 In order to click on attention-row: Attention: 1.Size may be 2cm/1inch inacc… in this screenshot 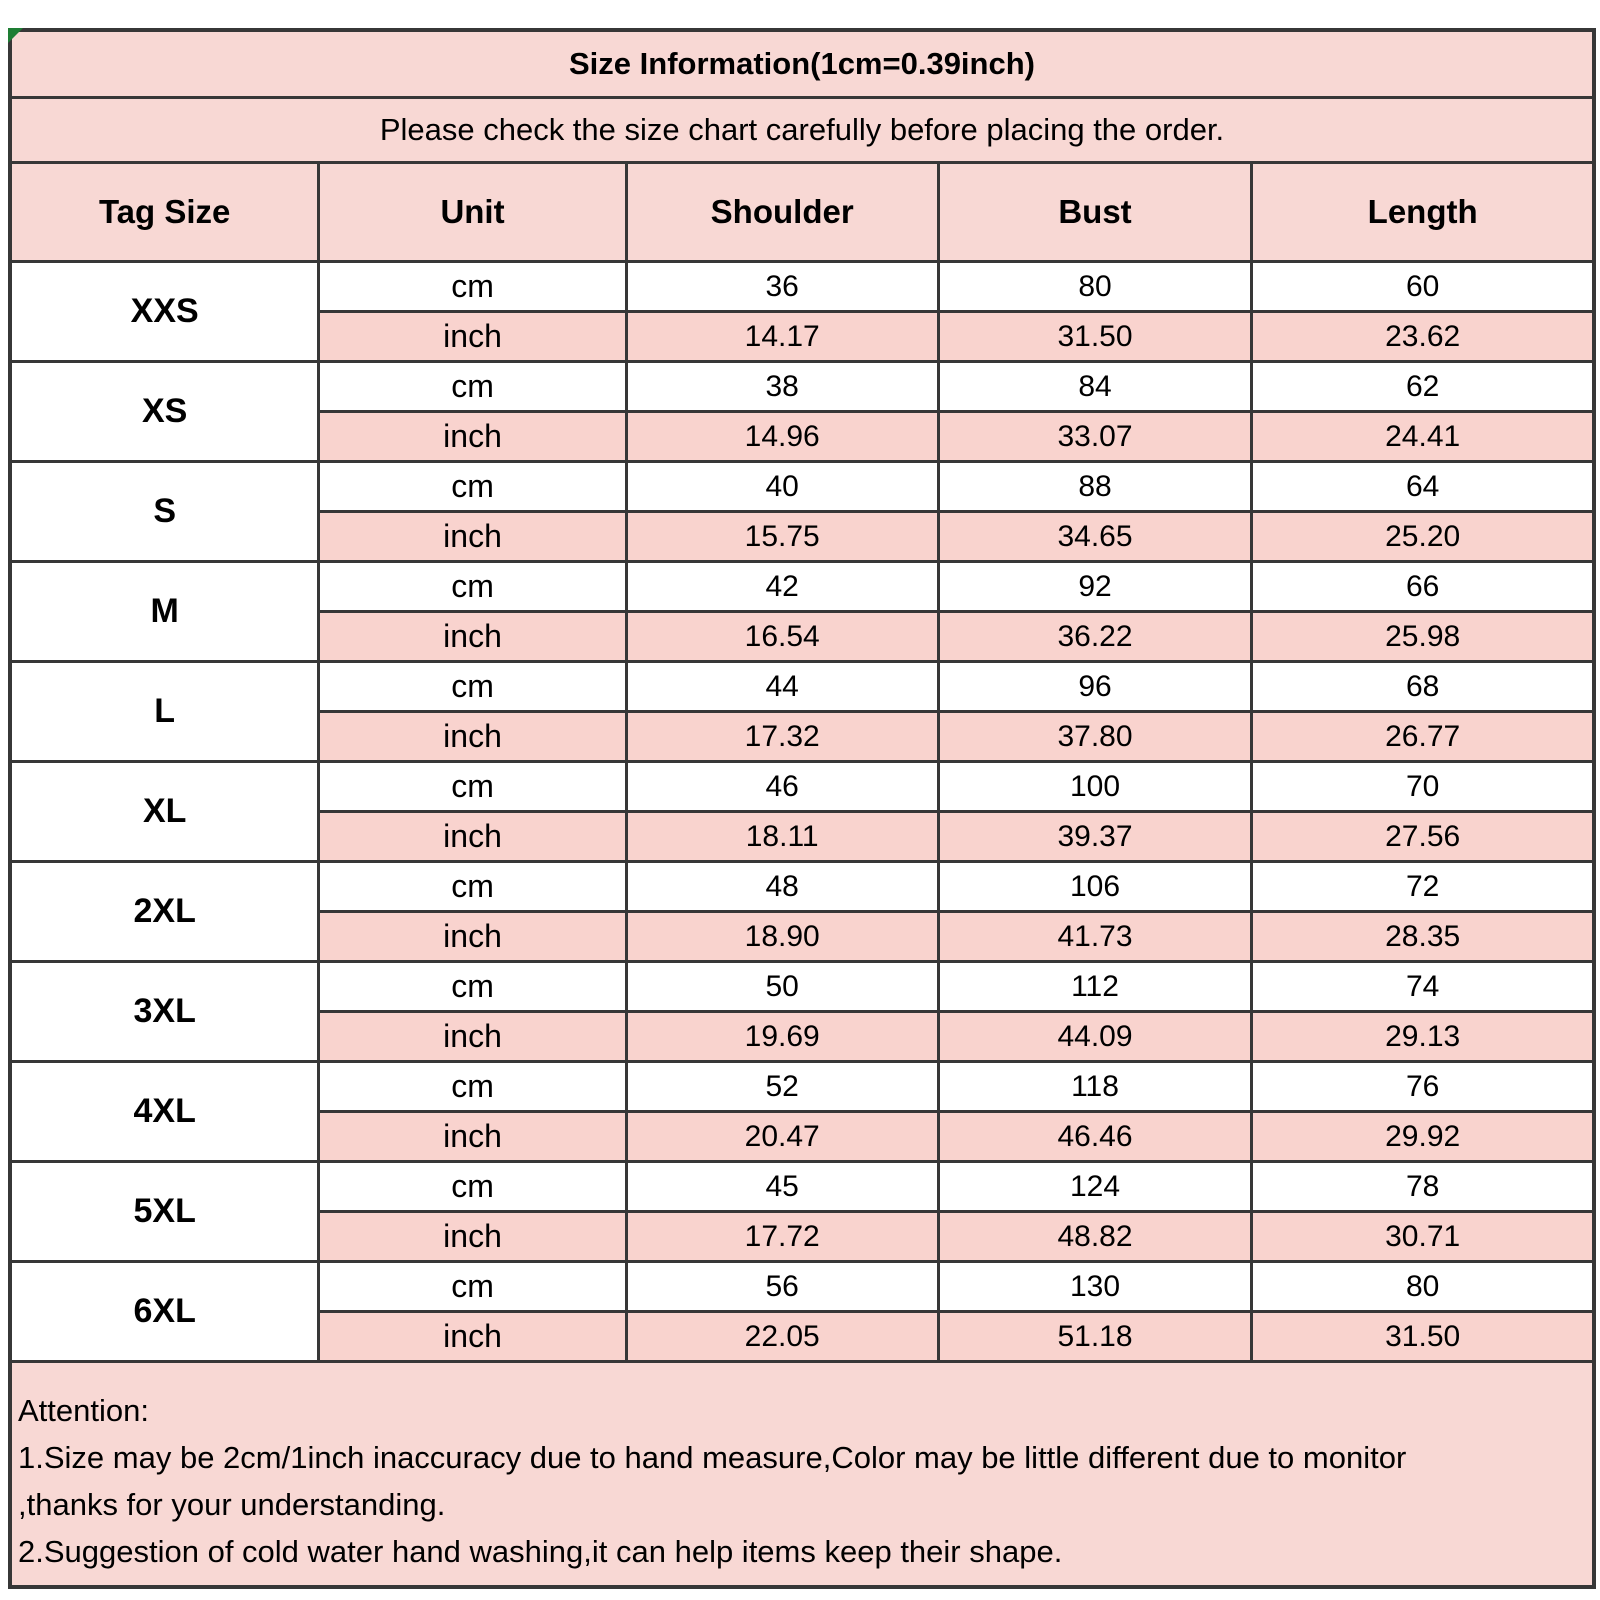, I will do `click(802, 1474)`.